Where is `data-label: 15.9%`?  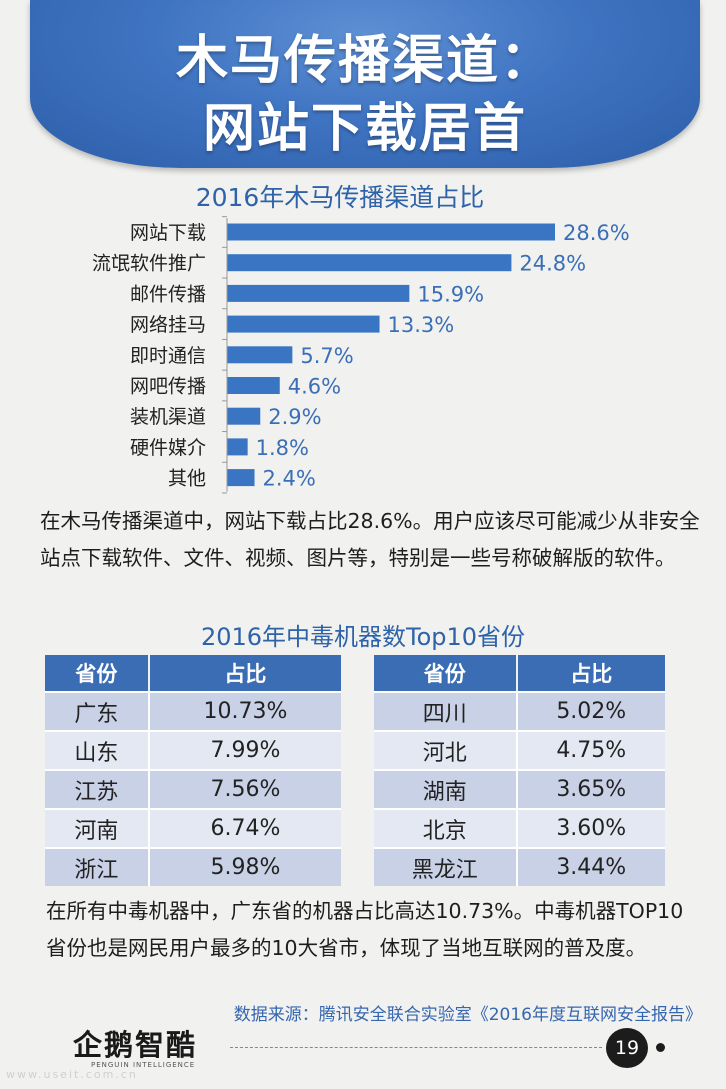
data-label: 15.9% is located at coordinates (450, 294).